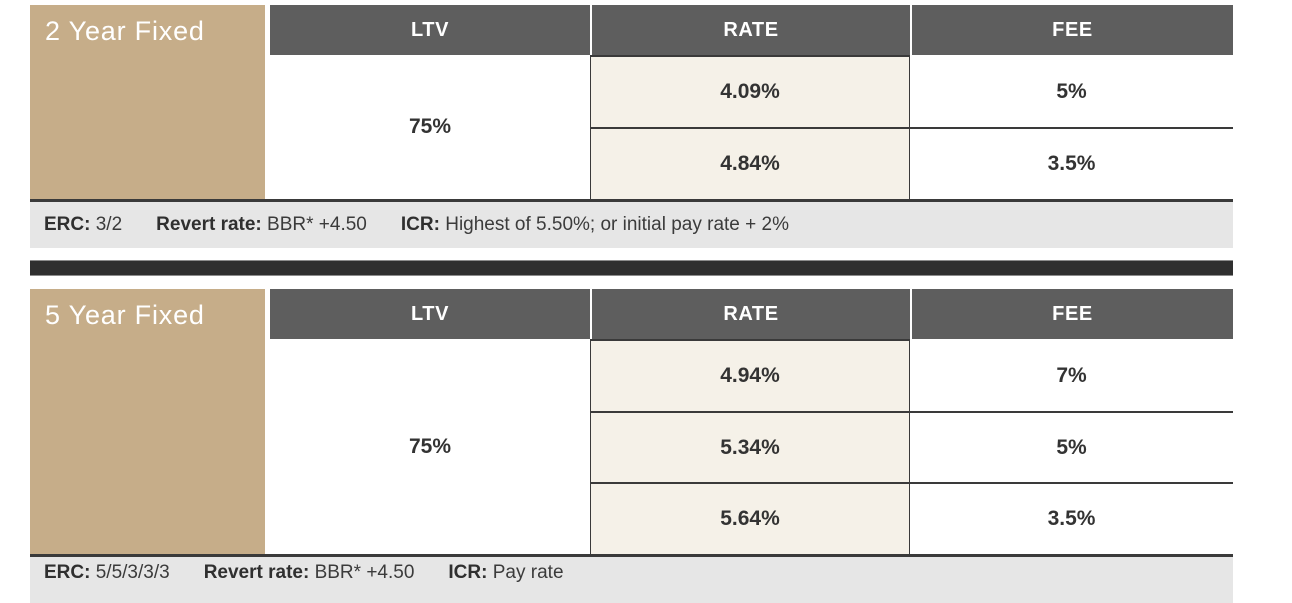 This screenshot has height=603, width=1292. What do you see at coordinates (125, 315) in the screenshot?
I see `product-title: 5 Year Fixed` at bounding box center [125, 315].